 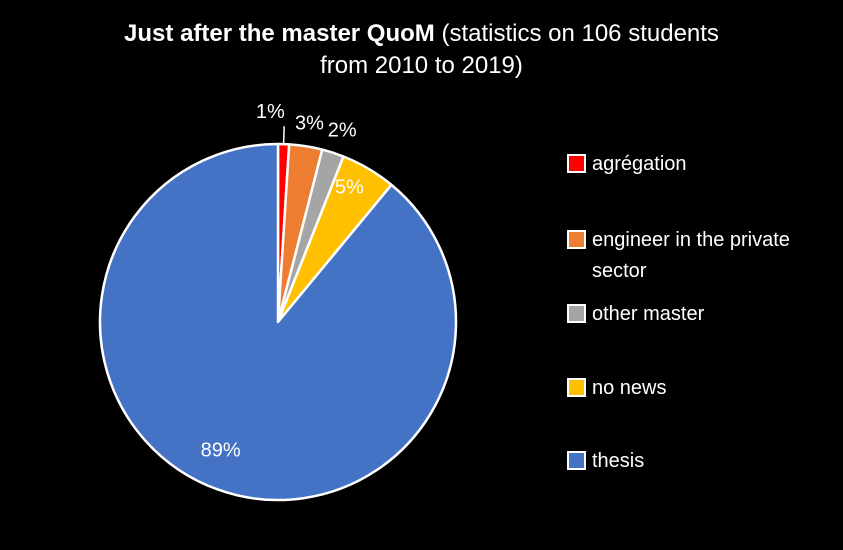 I want to click on chart-title-regular-part: (statistics on 106 students, so click(x=576, y=33).